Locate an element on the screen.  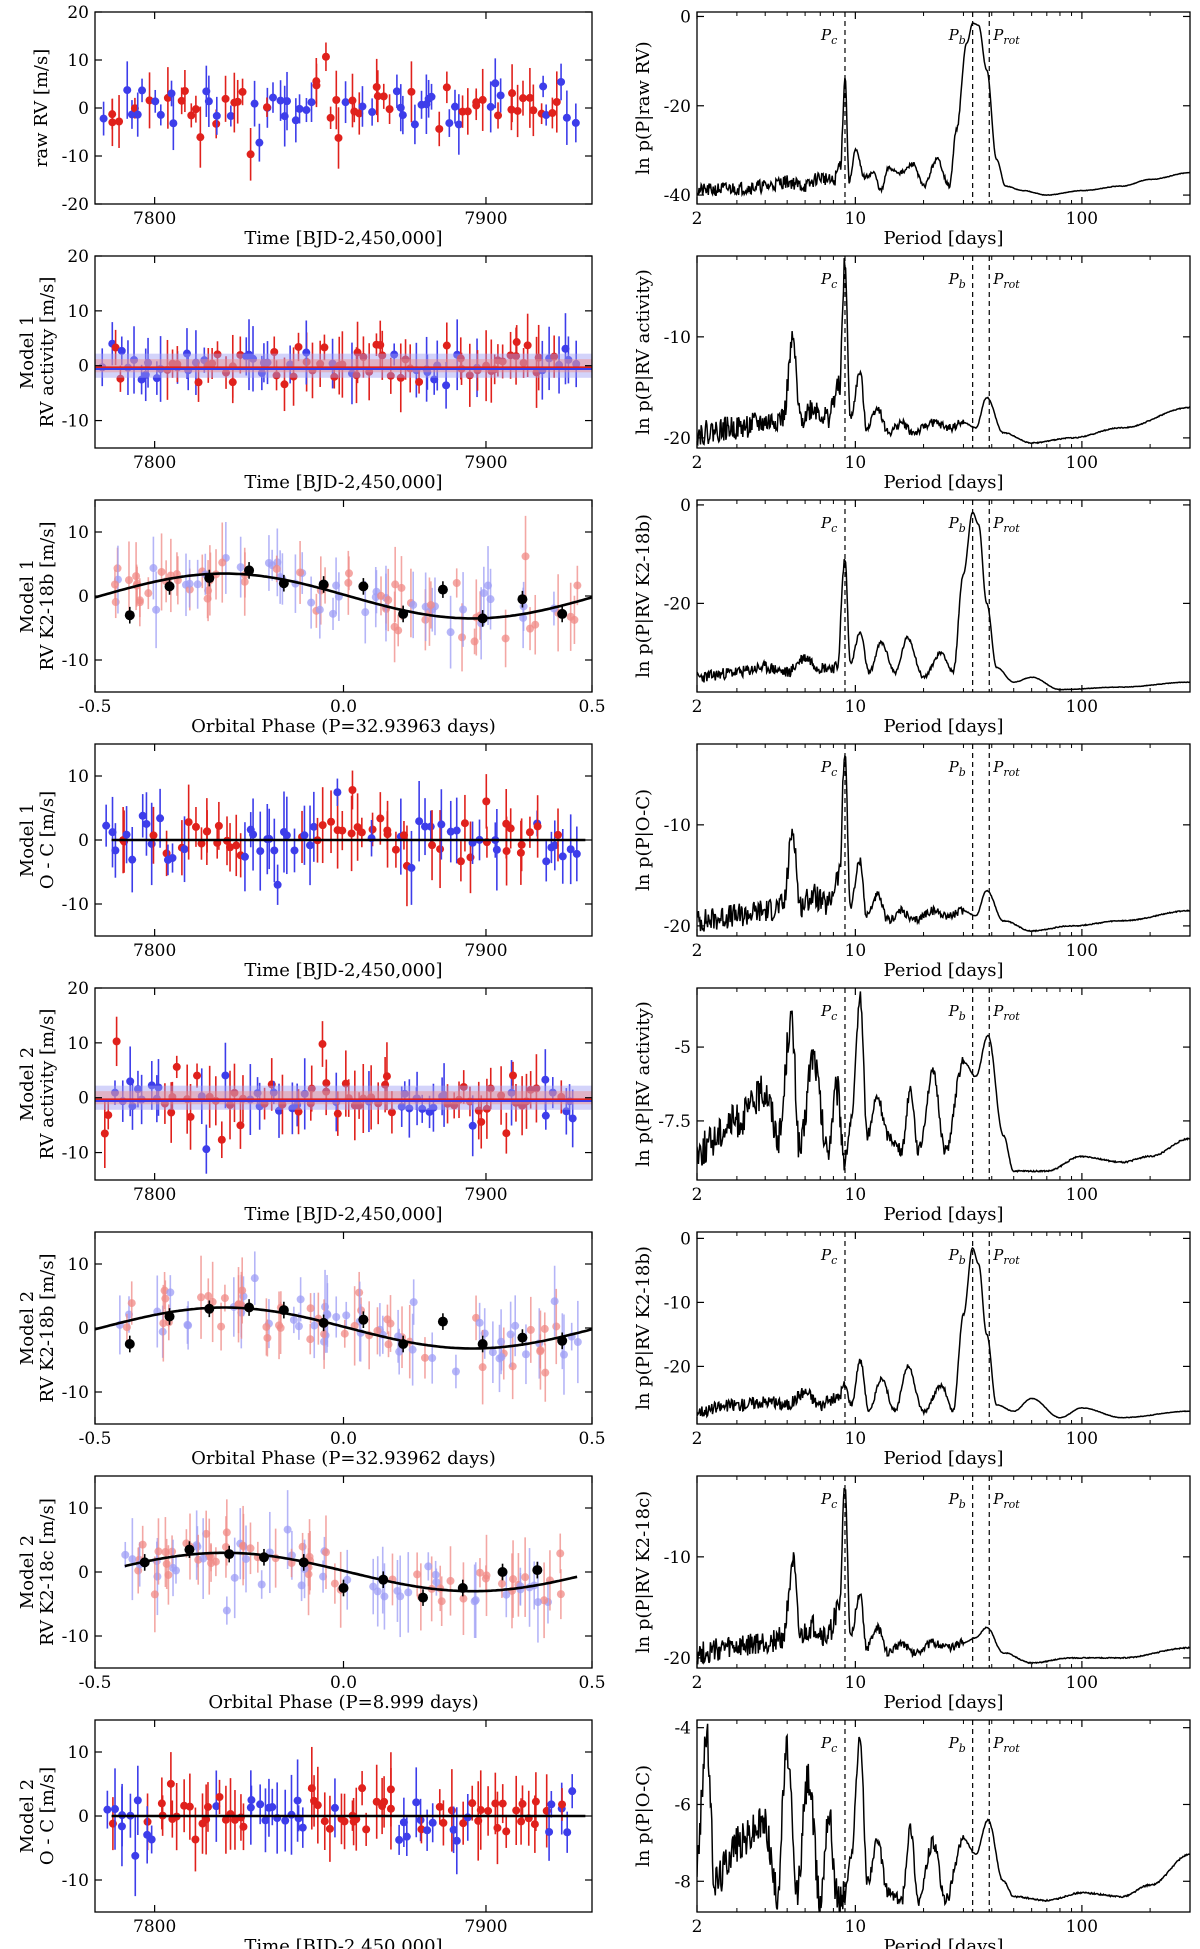
x-tick-label: 0.5 is located at coordinates (591, 1439).